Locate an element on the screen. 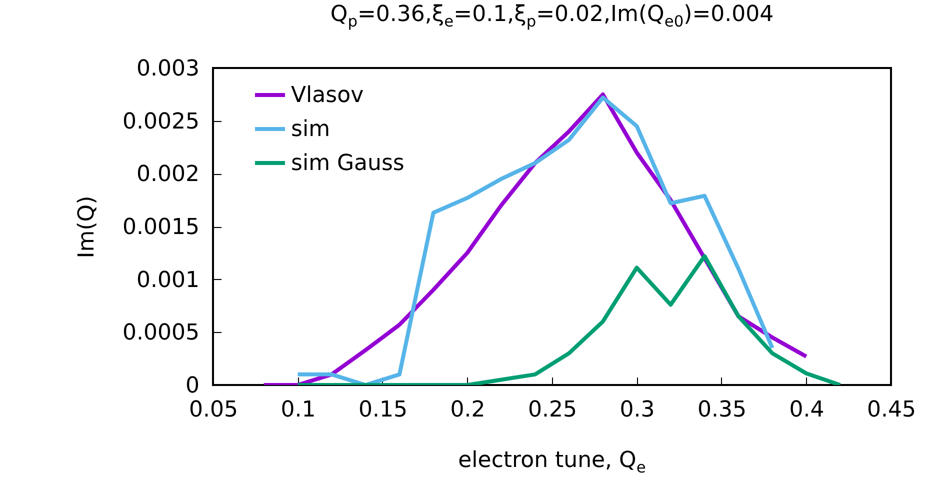 This screenshot has height=497, width=928. chart-title: Q$_{p}$=0.36,ξ$_{e}$=0.1,ξ$_{p}$=0.02,Im(Q$_{e0}$)=0.004 is located at coordinates (552, 16).